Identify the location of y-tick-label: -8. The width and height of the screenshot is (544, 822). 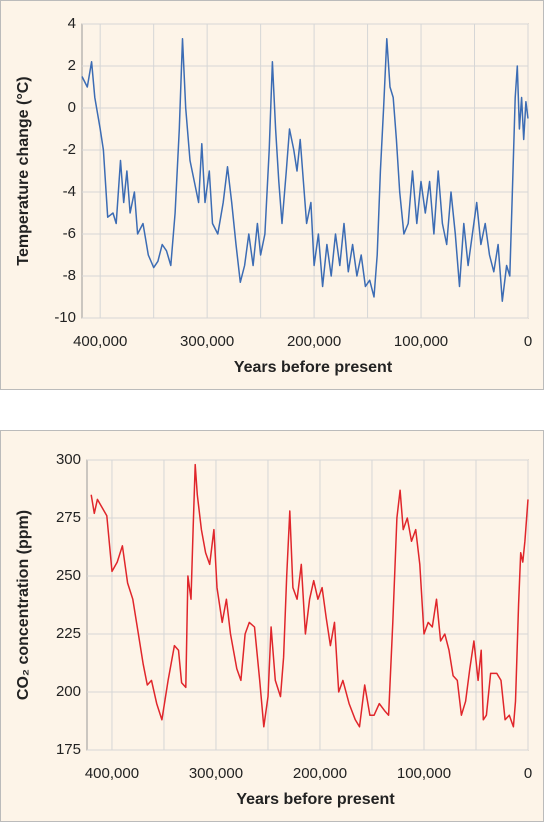
(69, 275).